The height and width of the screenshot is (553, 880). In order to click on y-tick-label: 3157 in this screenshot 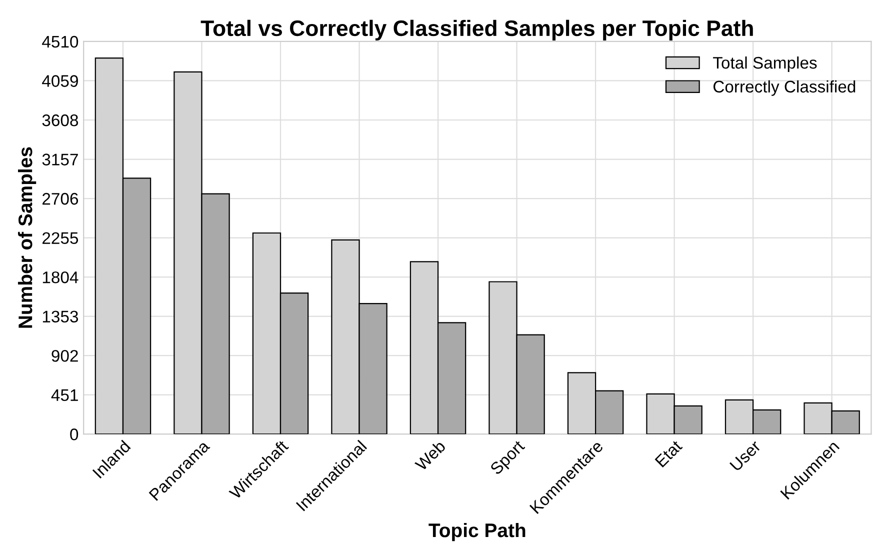, I will do `click(60, 160)`.